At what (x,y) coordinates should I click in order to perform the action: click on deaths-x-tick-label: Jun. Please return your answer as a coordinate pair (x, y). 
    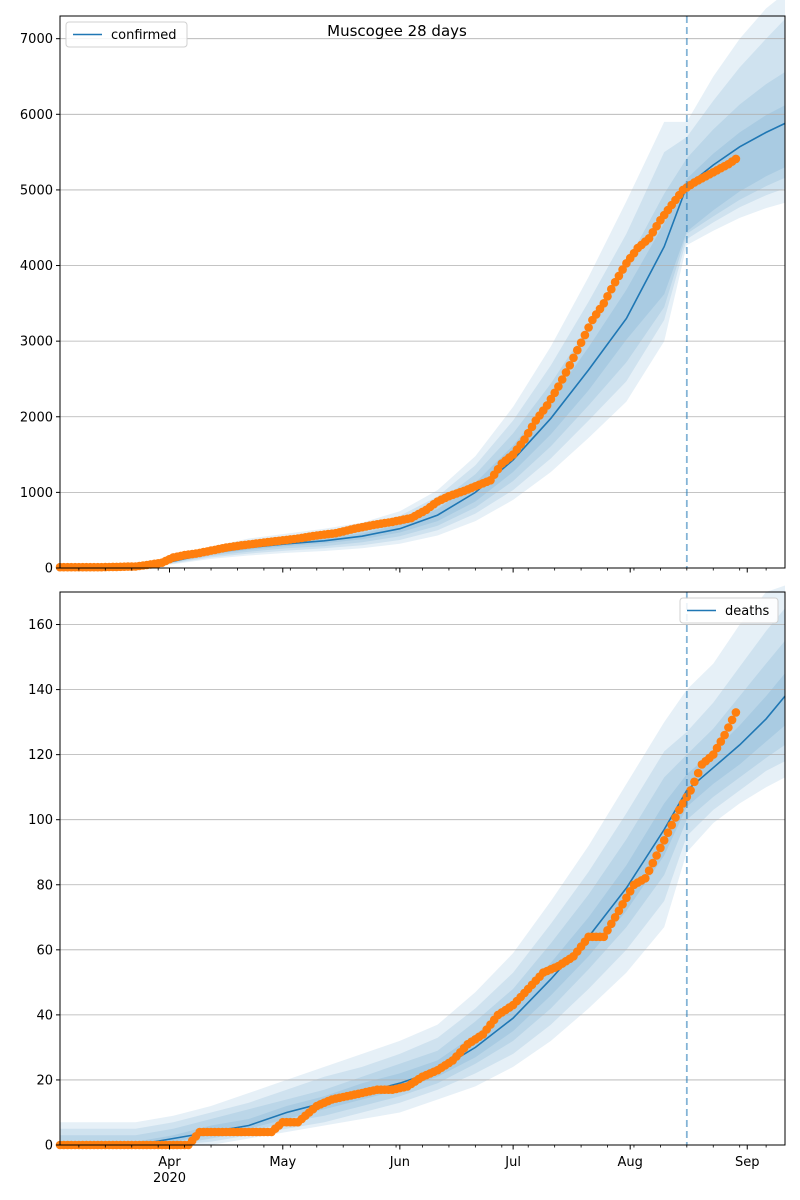
    Looking at the image, I should click on (399, 1162).